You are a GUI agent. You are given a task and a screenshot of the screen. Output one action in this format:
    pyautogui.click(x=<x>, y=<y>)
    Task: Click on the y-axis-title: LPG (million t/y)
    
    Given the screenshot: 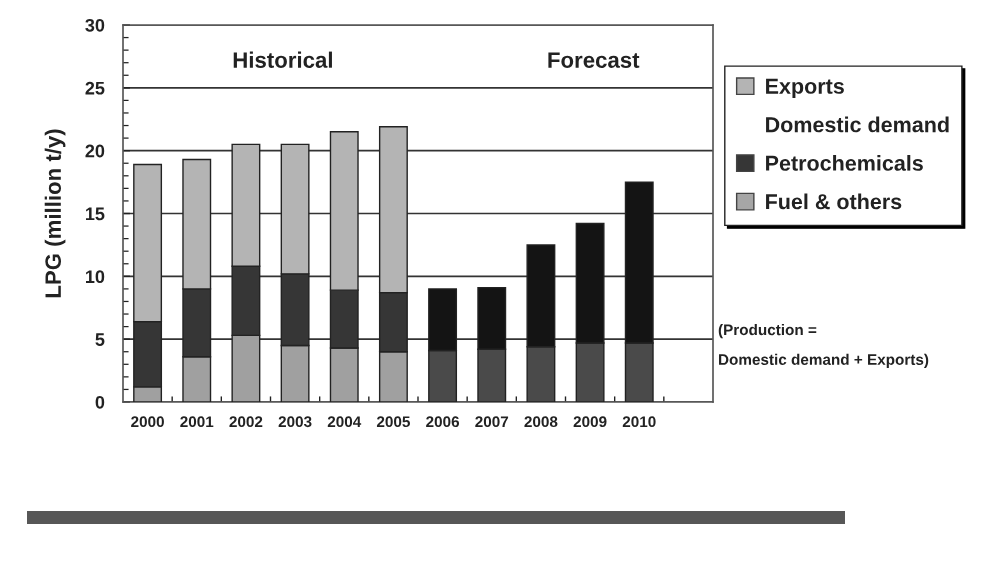 What is the action you would take?
    pyautogui.click(x=55, y=213)
    